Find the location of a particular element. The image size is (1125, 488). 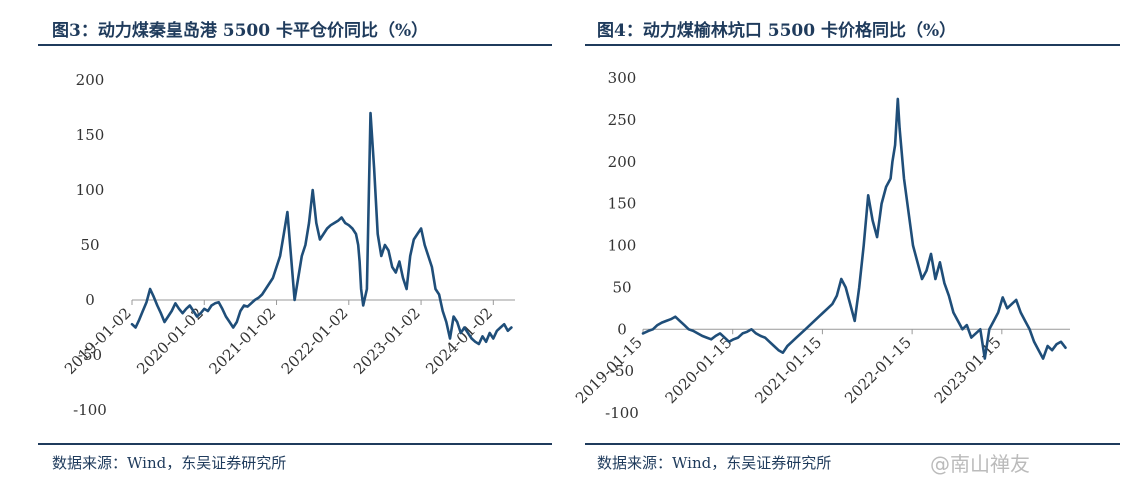

x-tick-label: 2022-01-15 is located at coordinates (878, 370).